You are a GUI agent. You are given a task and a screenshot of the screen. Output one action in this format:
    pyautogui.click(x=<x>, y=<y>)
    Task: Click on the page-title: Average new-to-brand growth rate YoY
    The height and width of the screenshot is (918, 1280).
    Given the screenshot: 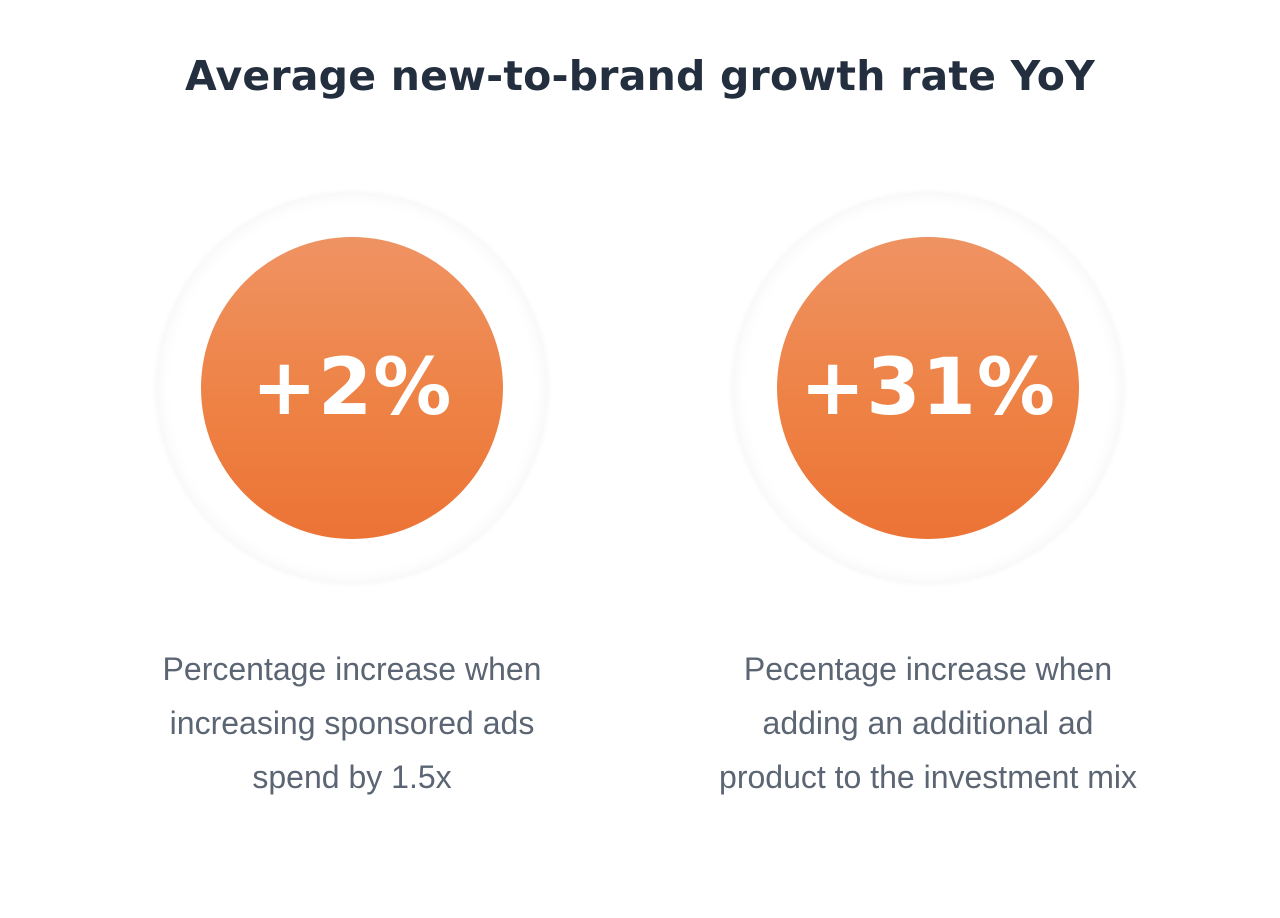 What is the action you would take?
    pyautogui.click(x=640, y=76)
    